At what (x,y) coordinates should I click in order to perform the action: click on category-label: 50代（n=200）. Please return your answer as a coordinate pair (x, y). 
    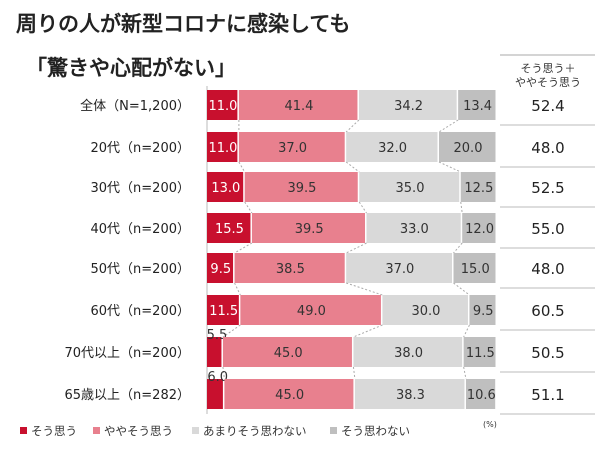
    Looking at the image, I should click on (141, 269).